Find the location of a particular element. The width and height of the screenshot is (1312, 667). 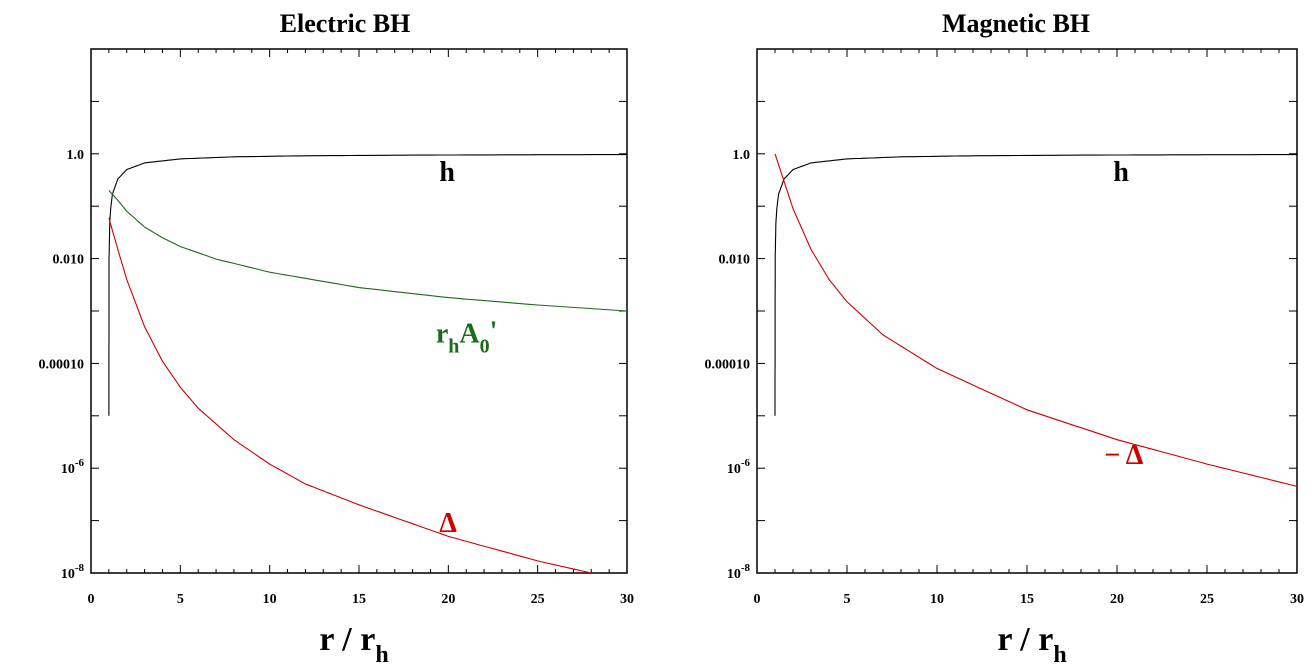

curve-label: rhA0' is located at coordinates (467, 337).